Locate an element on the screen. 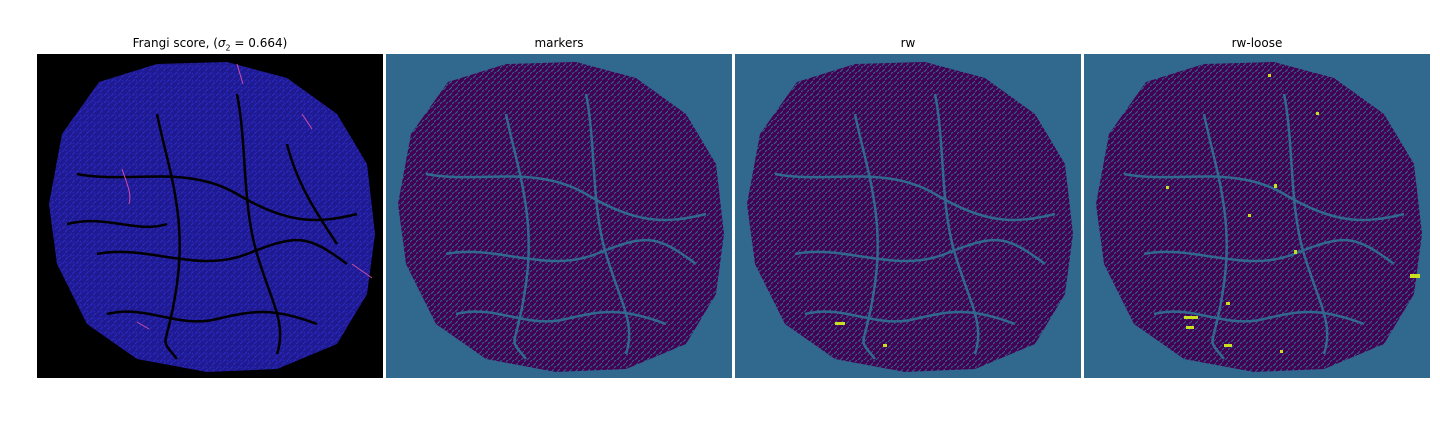 This screenshot has width=1440, height=432. frangi-sigma-symbol: σ is located at coordinates (221, 43).